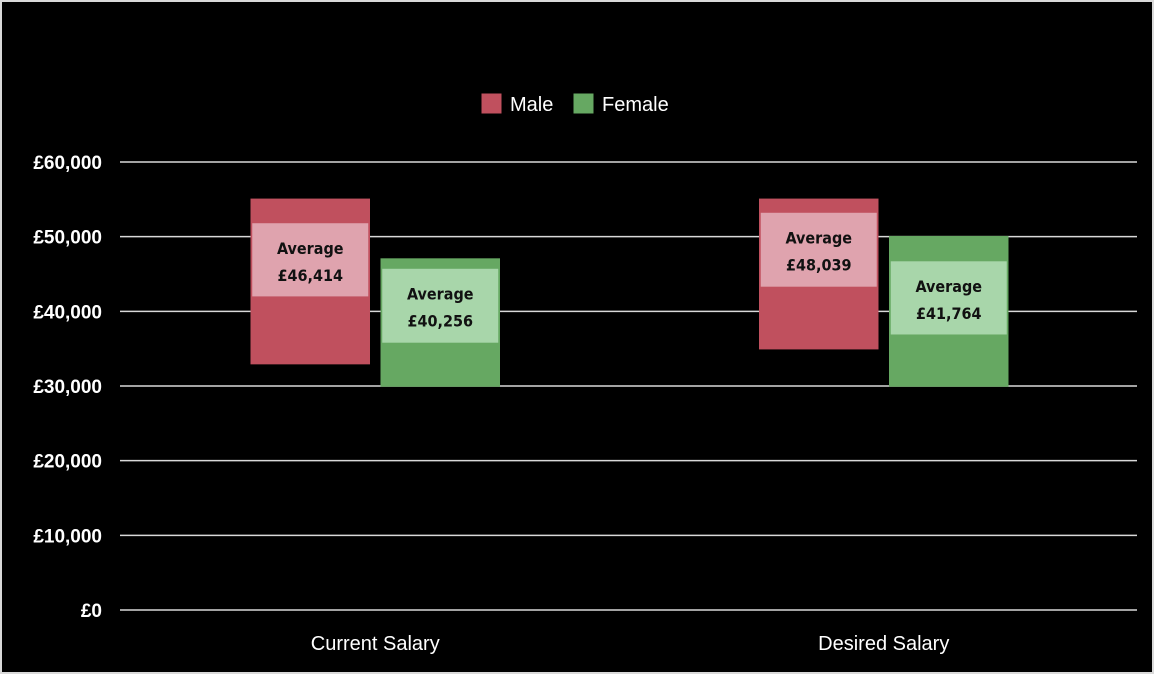 The height and width of the screenshot is (674, 1154). Describe the element at coordinates (883, 644) in the screenshot. I see `x-category-label: Desired Salary` at that location.